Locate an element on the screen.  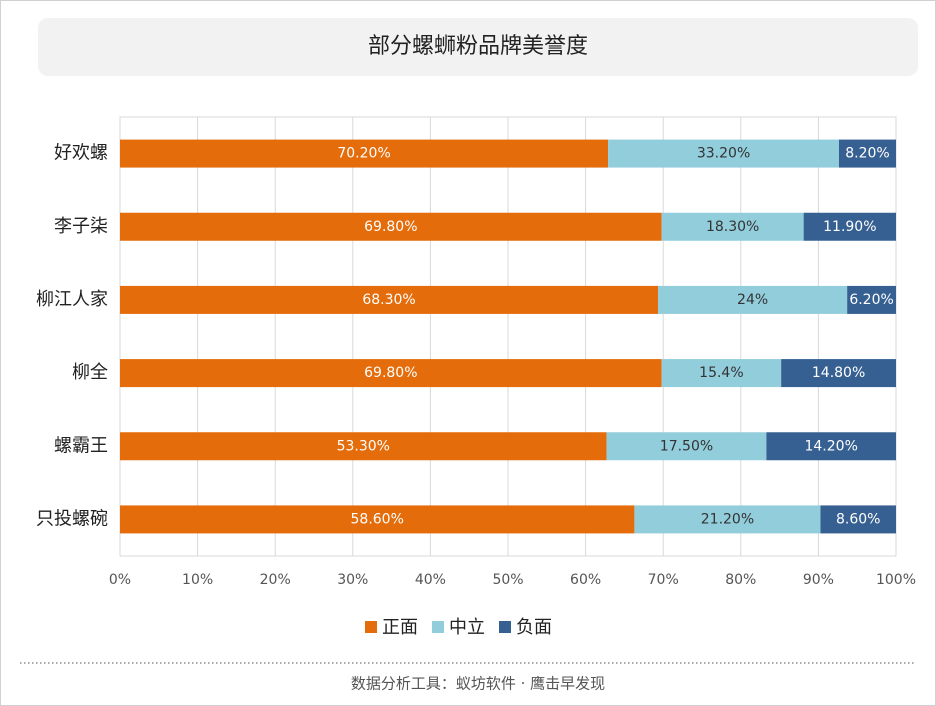
data-label: 33.20% is located at coordinates (723, 154).